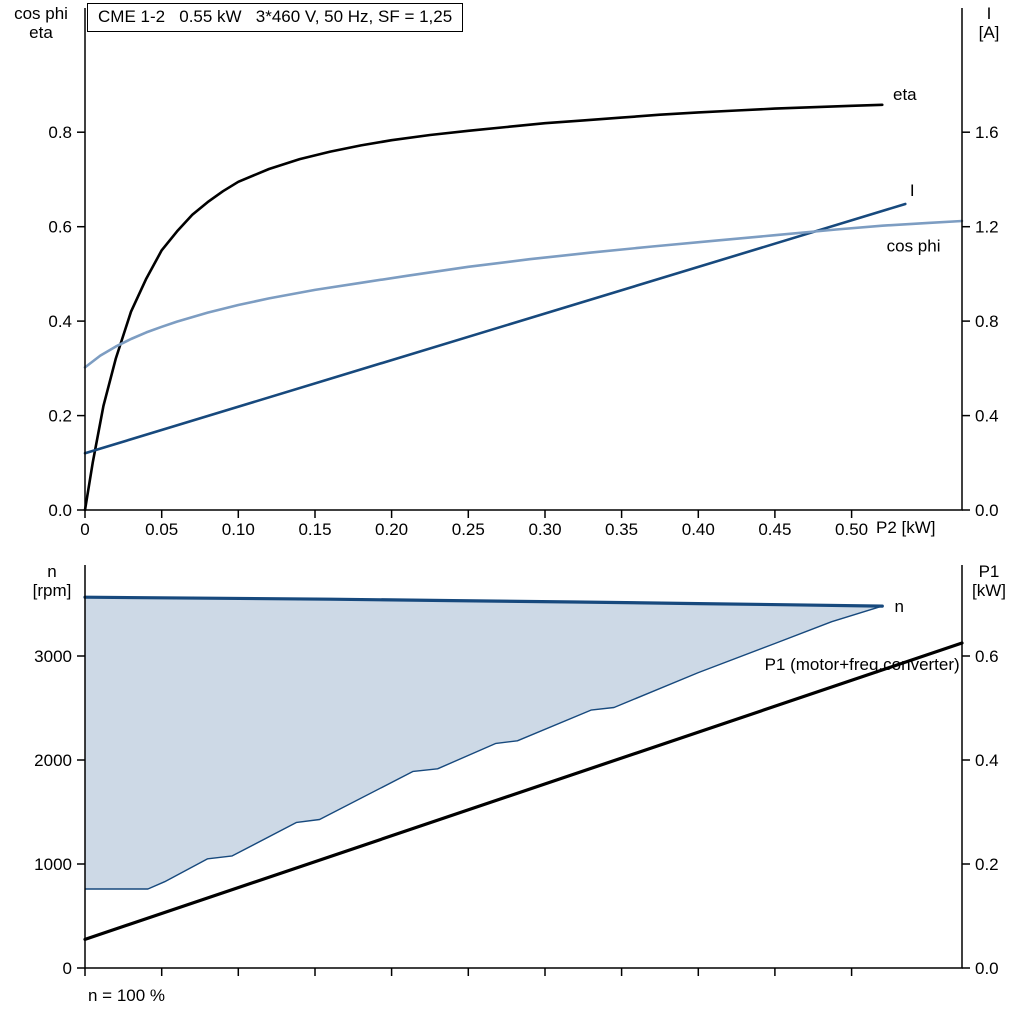 The width and height of the screenshot is (1024, 1024). I want to click on left-tick-label: 3000, so click(53, 656).